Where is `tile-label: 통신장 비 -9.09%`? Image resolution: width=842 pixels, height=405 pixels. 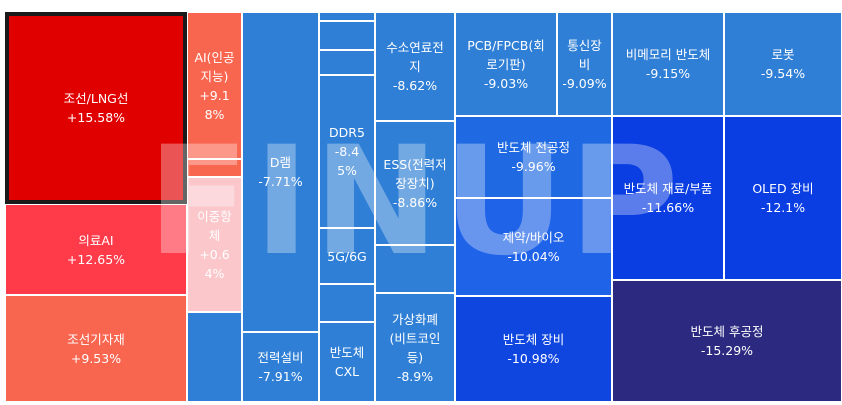 tile-label: 통신장 비 -9.09% is located at coordinates (584, 64).